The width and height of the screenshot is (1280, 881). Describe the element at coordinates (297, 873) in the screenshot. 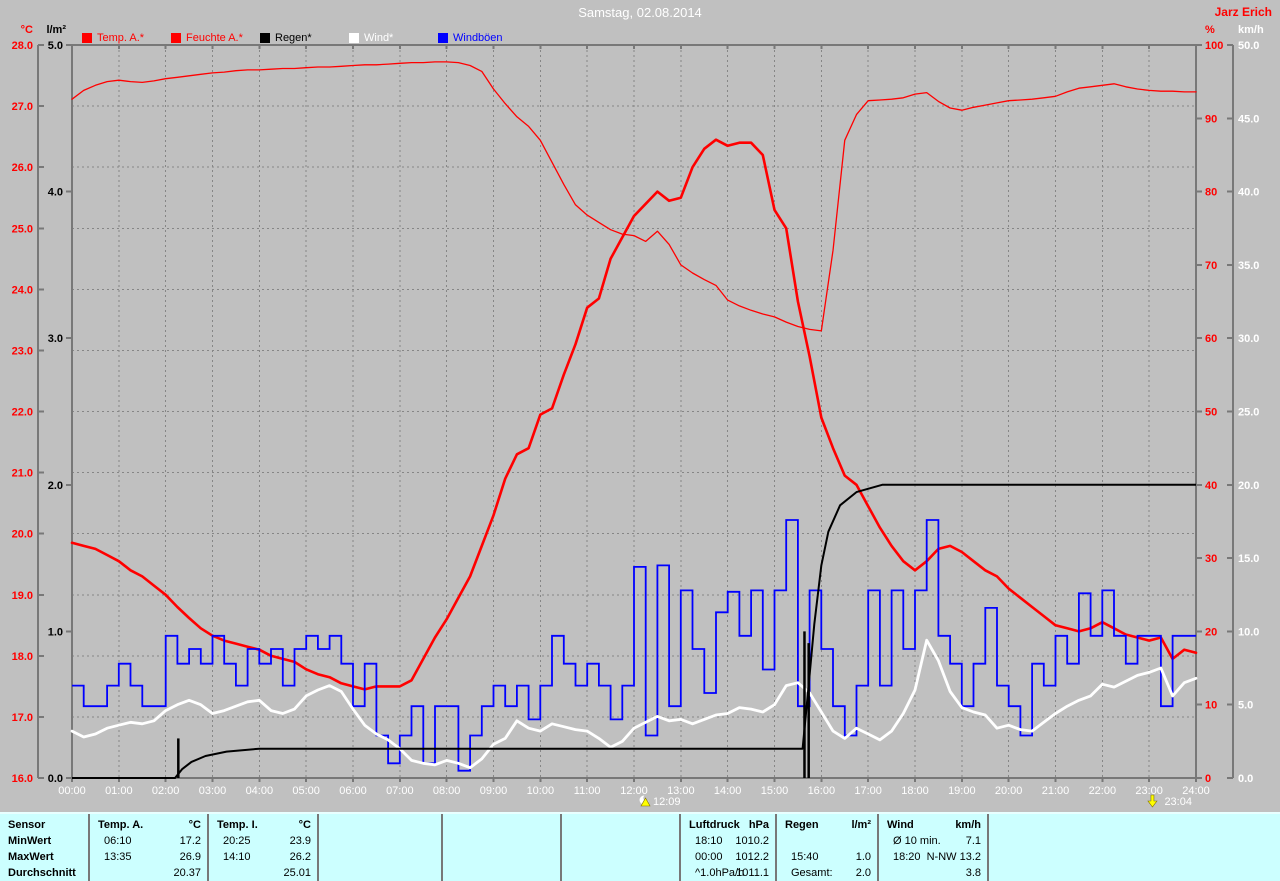

I see `table-cell-value: 25.01` at that location.